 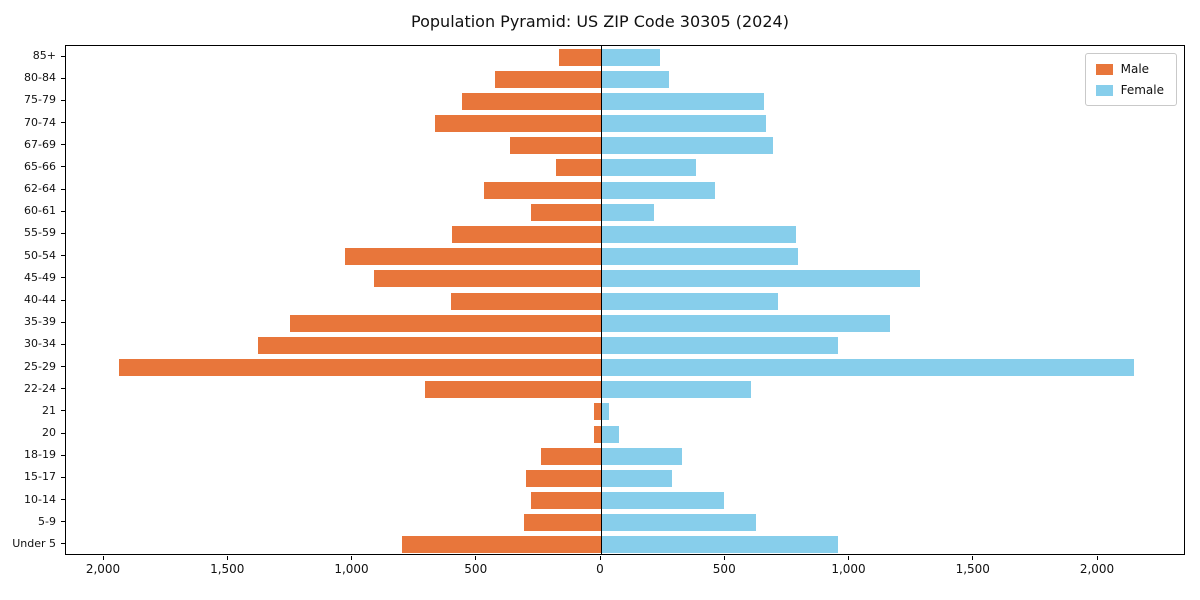 What do you see at coordinates (601, 300) in the screenshot?
I see `zero-axis-line` at bounding box center [601, 300].